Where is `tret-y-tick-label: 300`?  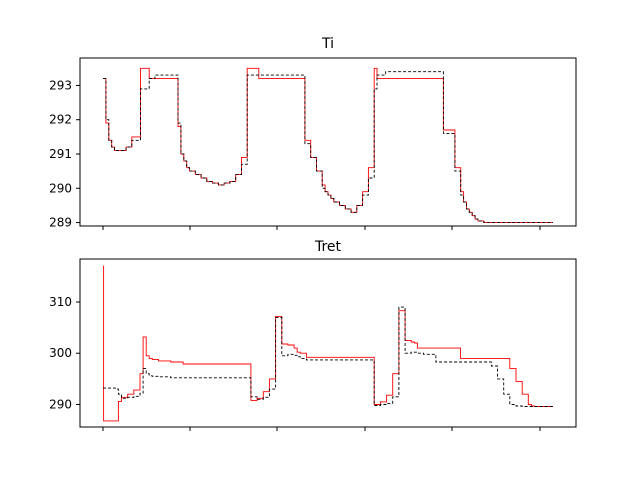 tret-y-tick-label: 300 is located at coordinates (60, 353).